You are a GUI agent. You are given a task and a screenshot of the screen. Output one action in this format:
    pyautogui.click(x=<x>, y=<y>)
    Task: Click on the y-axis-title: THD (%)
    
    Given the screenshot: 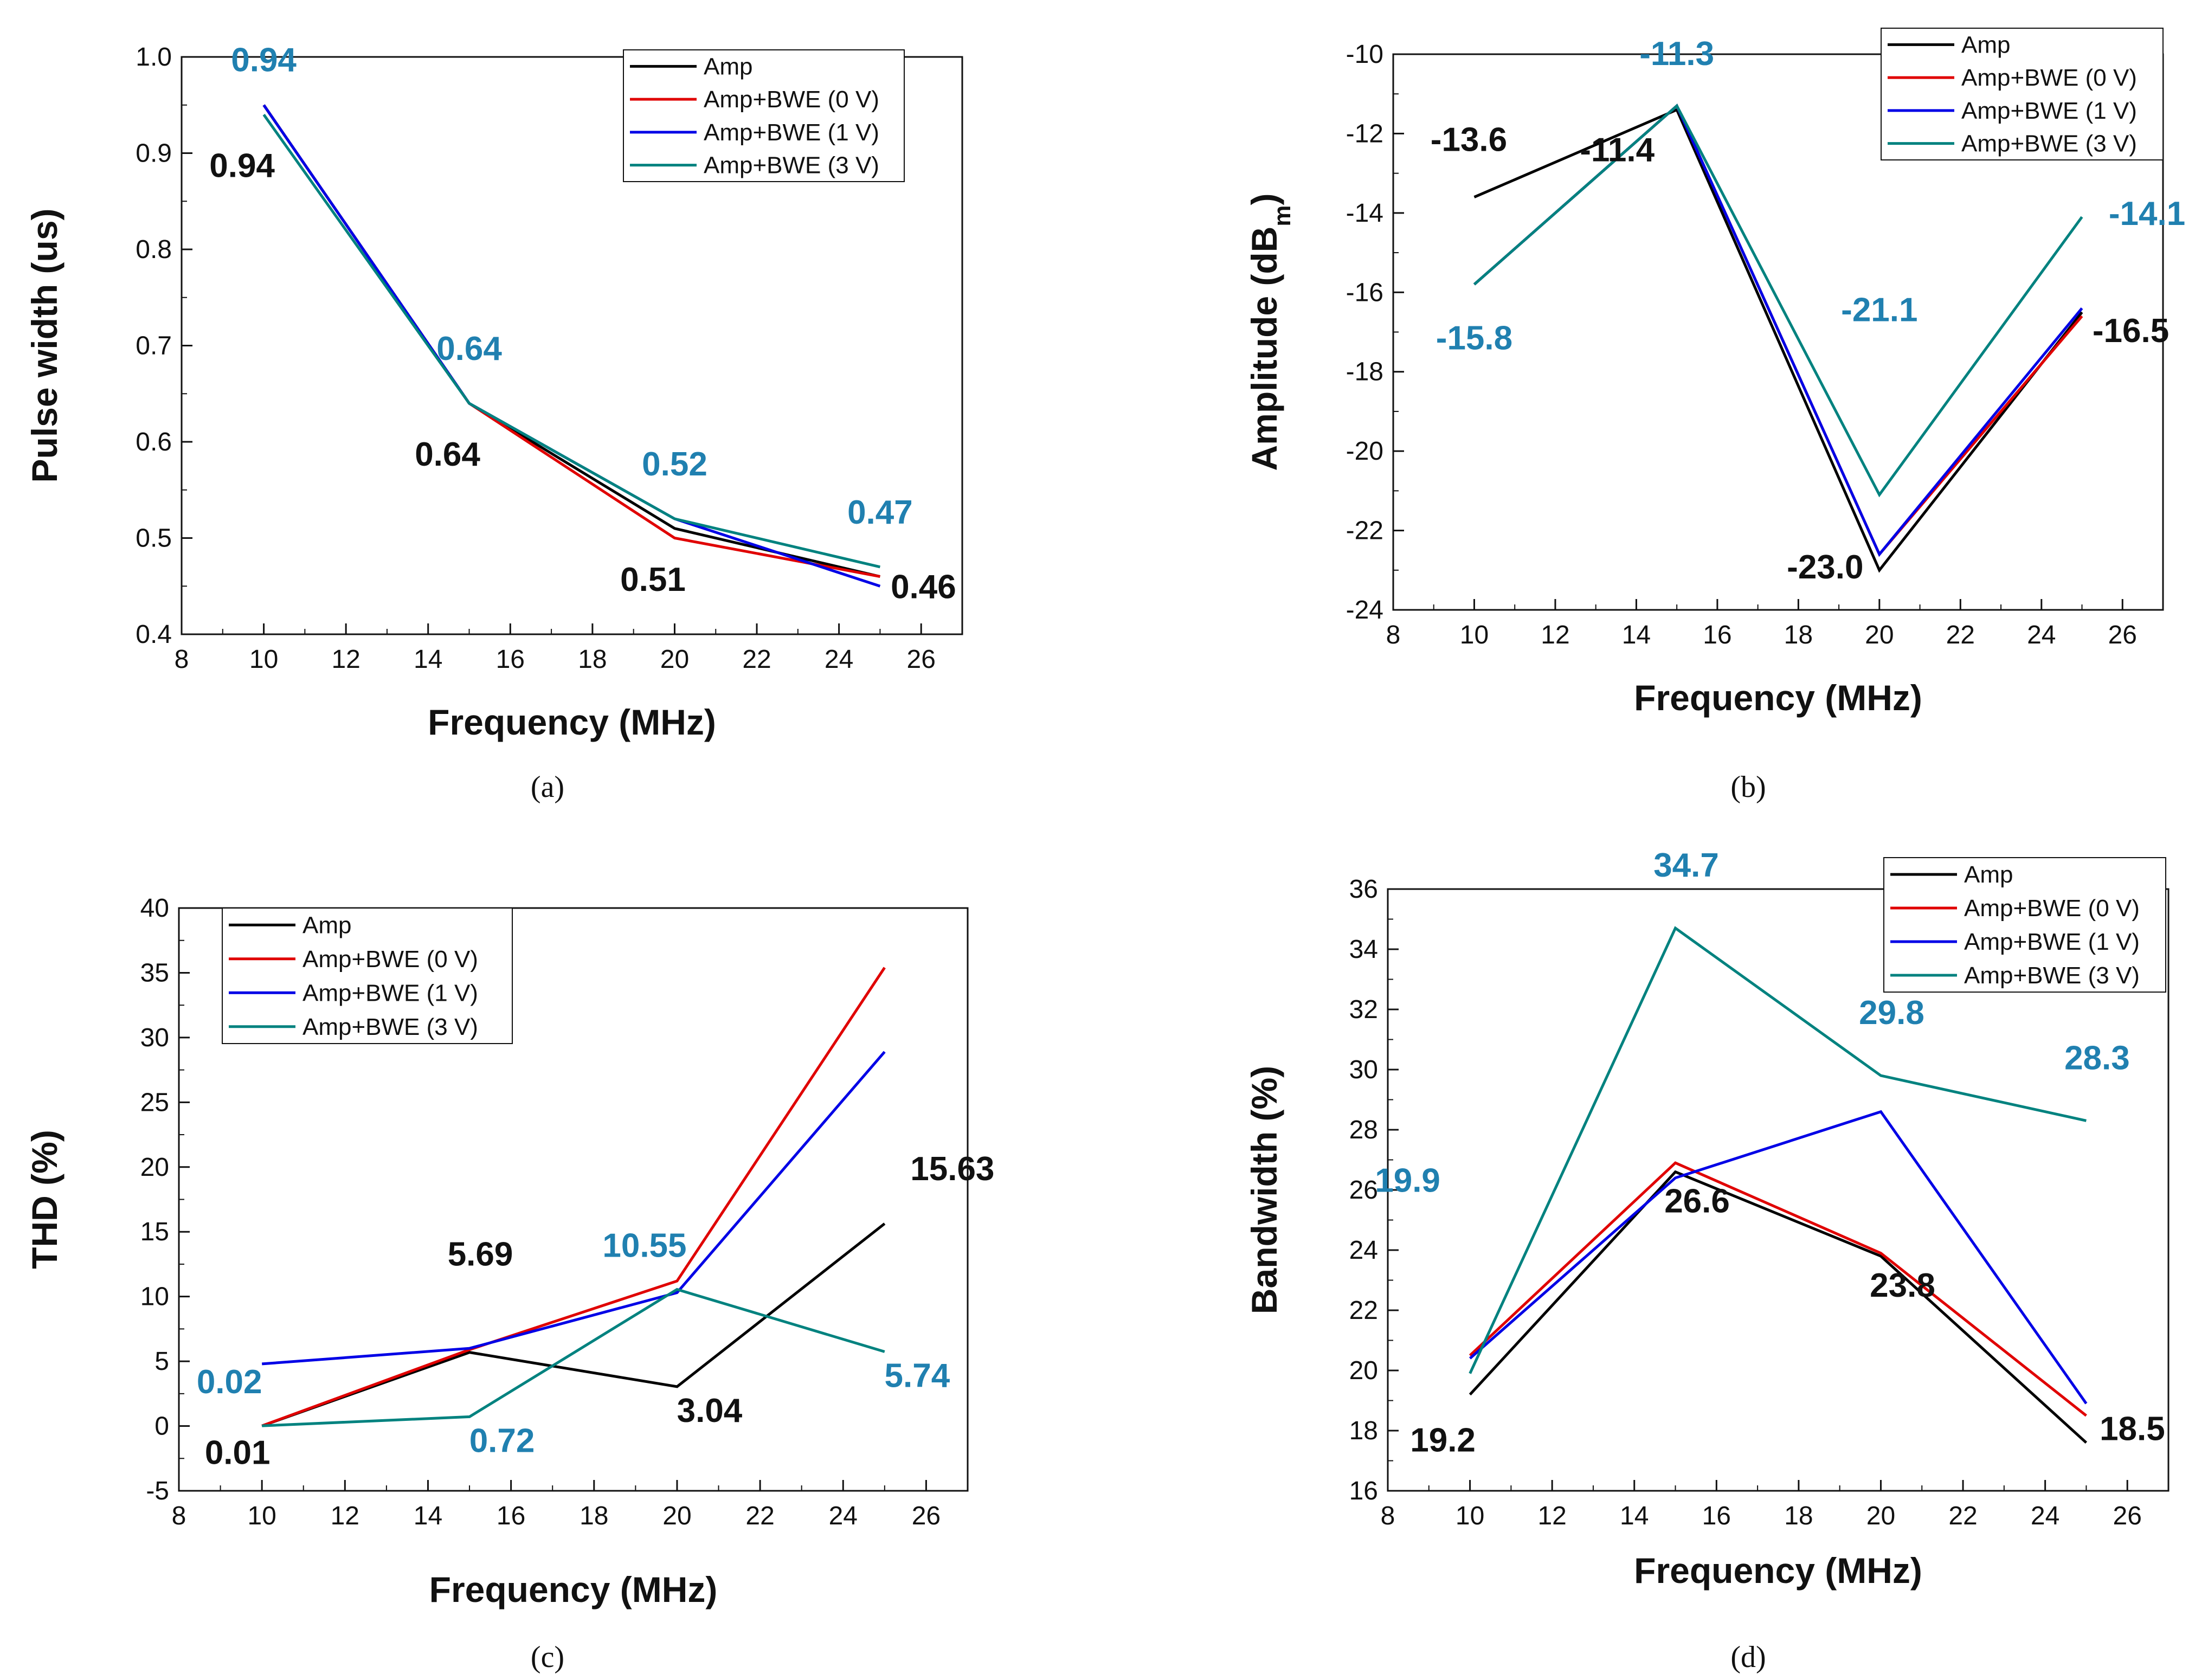 What is the action you would take?
    pyautogui.click(x=44, y=1199)
    